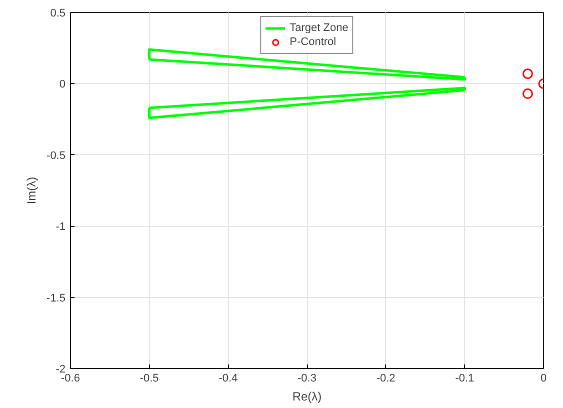  Describe the element at coordinates (31, 190) in the screenshot. I see `y-axis-title: Im(λ)` at that location.